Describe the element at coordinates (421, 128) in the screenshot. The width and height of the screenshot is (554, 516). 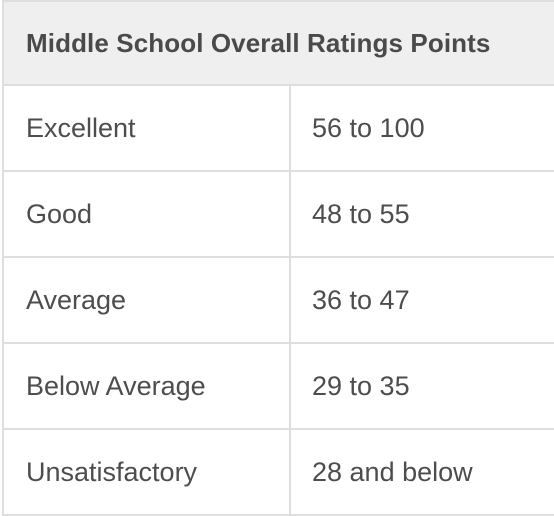
I see `points-range-cell: 56 to 100` at that location.